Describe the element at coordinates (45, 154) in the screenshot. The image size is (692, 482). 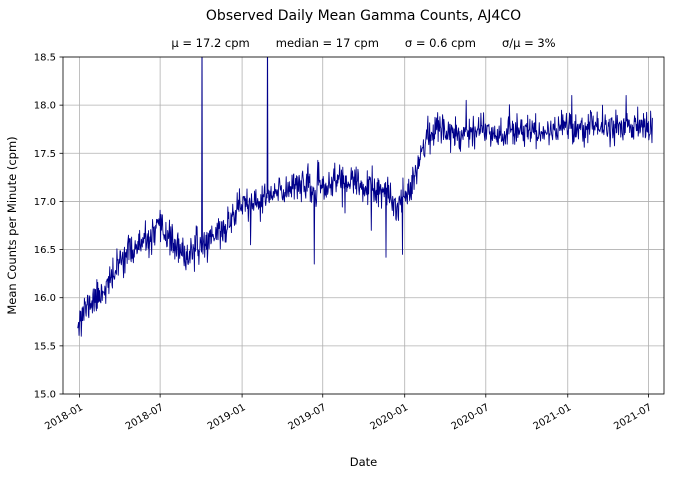
I see `svg-text: 17.5` at that location.